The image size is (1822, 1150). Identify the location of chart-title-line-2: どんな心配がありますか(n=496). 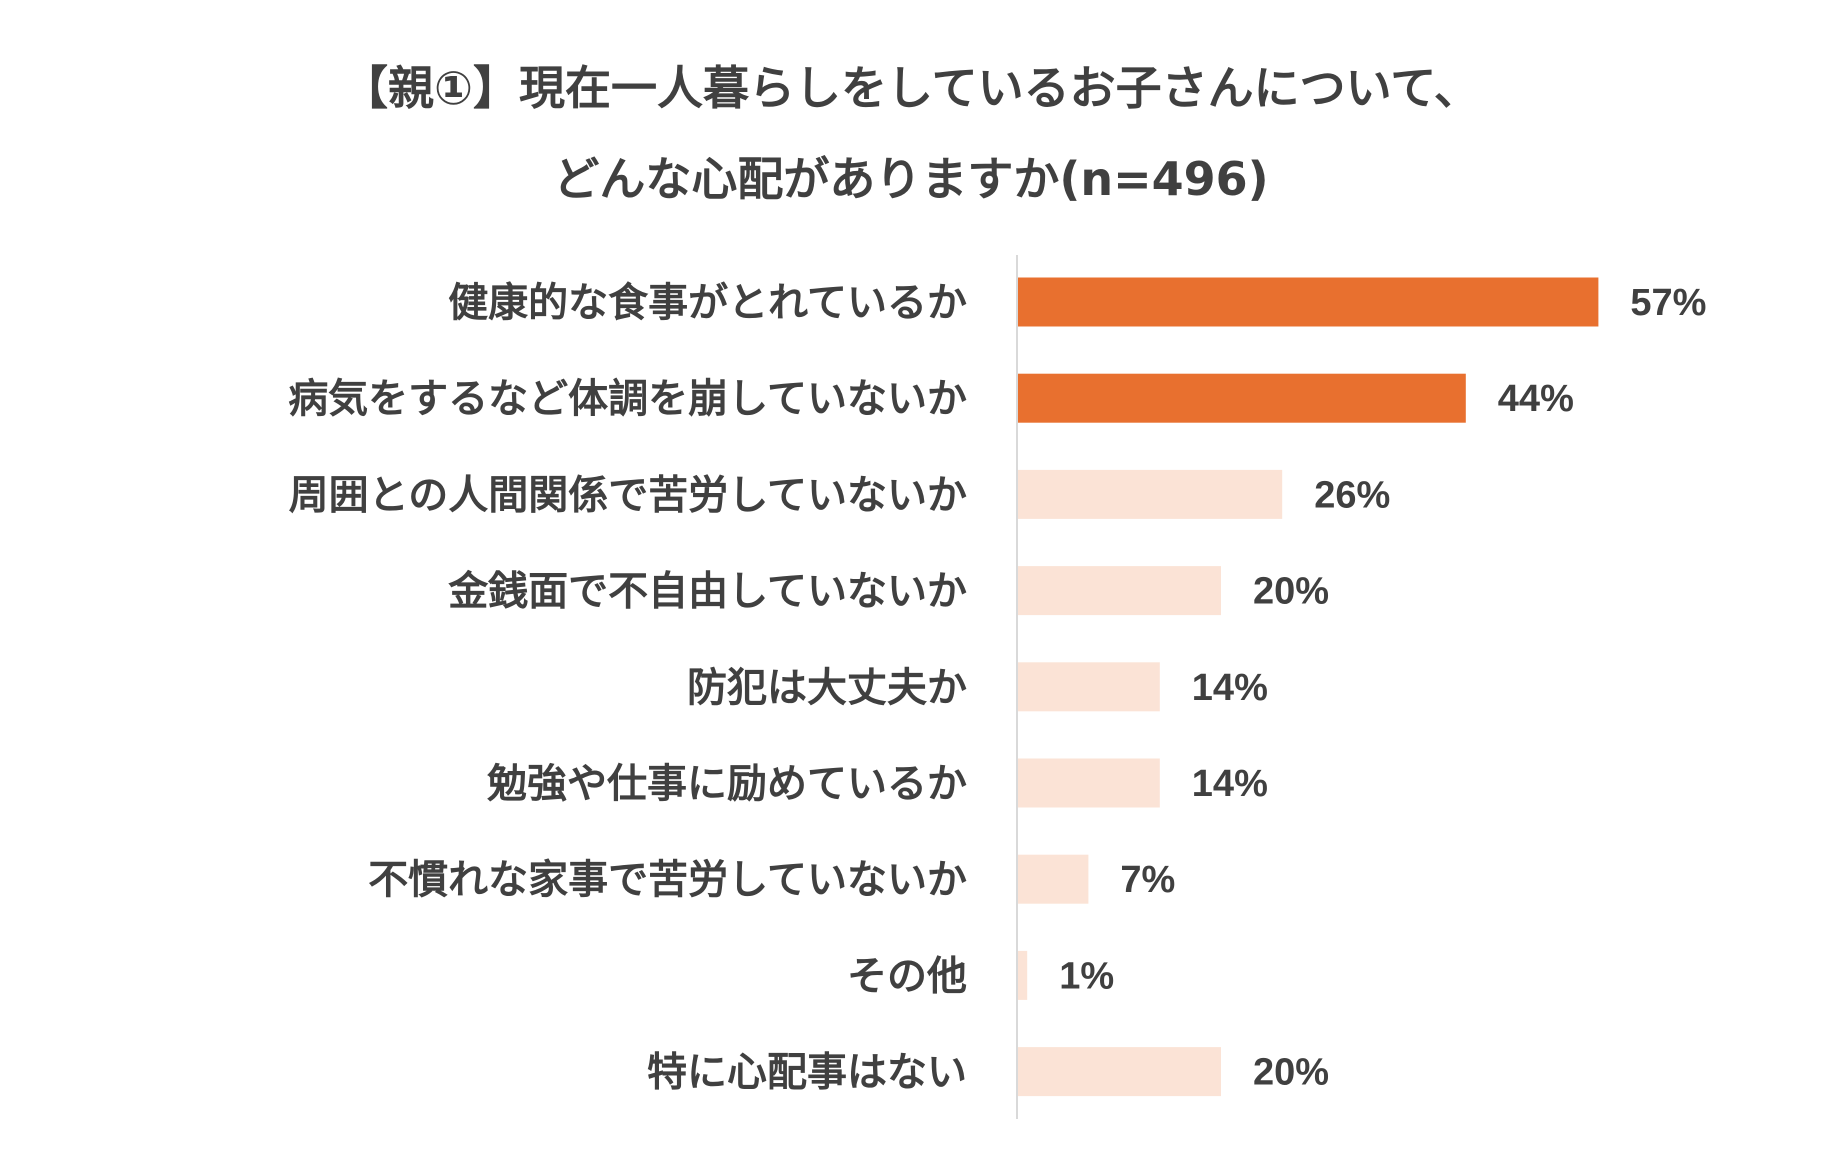
(911, 179).